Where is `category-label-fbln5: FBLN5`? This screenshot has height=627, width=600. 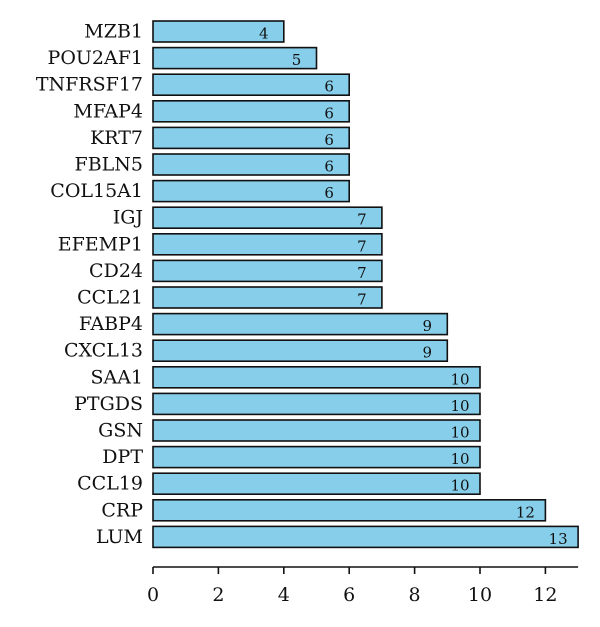 category-label-fbln5: FBLN5 is located at coordinates (109, 165).